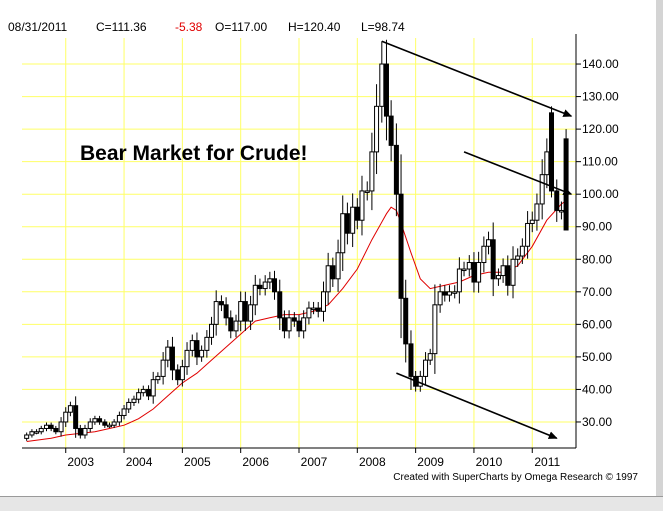  I want to click on x-tick-label: 2005, so click(197, 462).